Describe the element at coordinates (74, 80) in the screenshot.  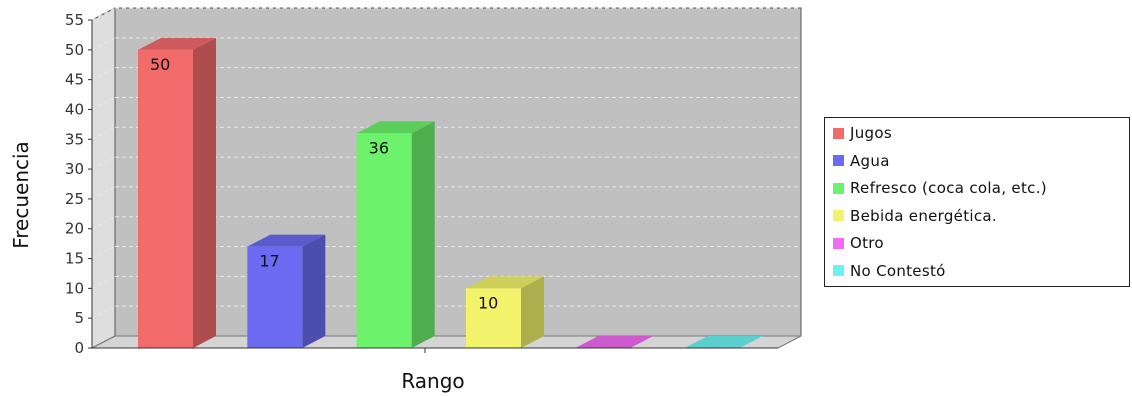
I see `y-tick-label: 45` at that location.